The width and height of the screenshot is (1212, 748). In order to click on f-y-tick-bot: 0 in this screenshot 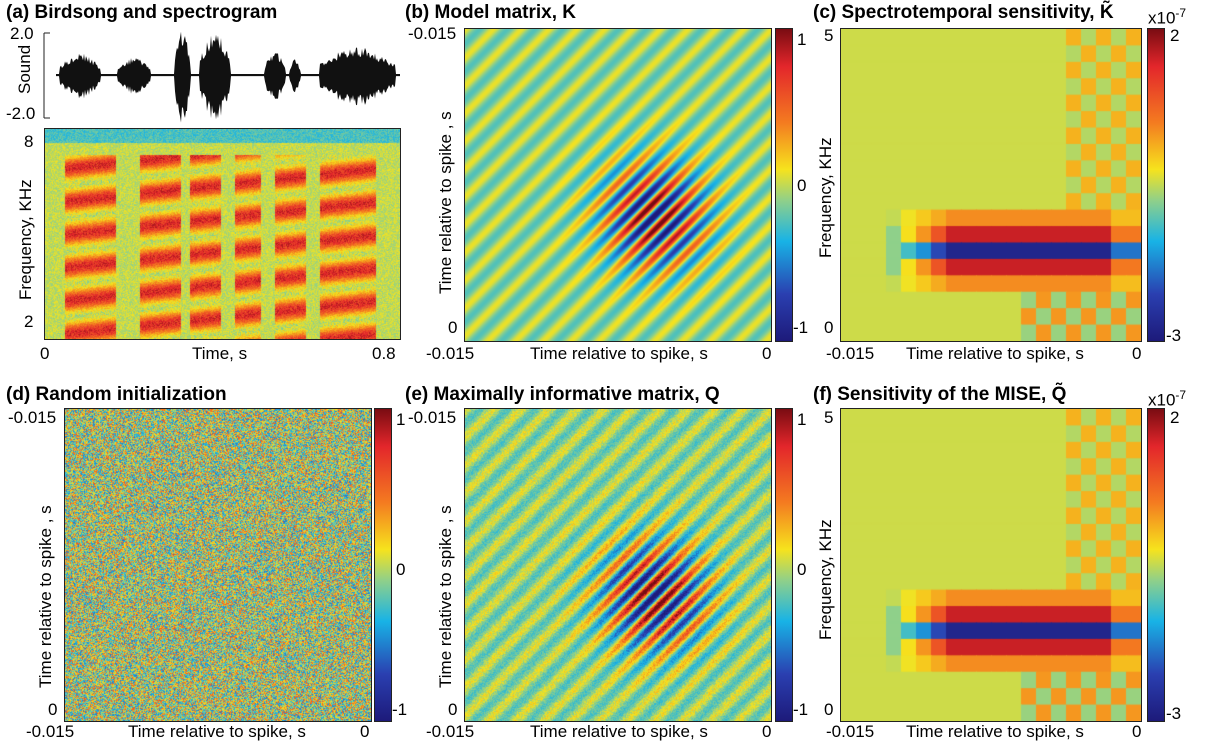, I will do `click(829, 709)`.